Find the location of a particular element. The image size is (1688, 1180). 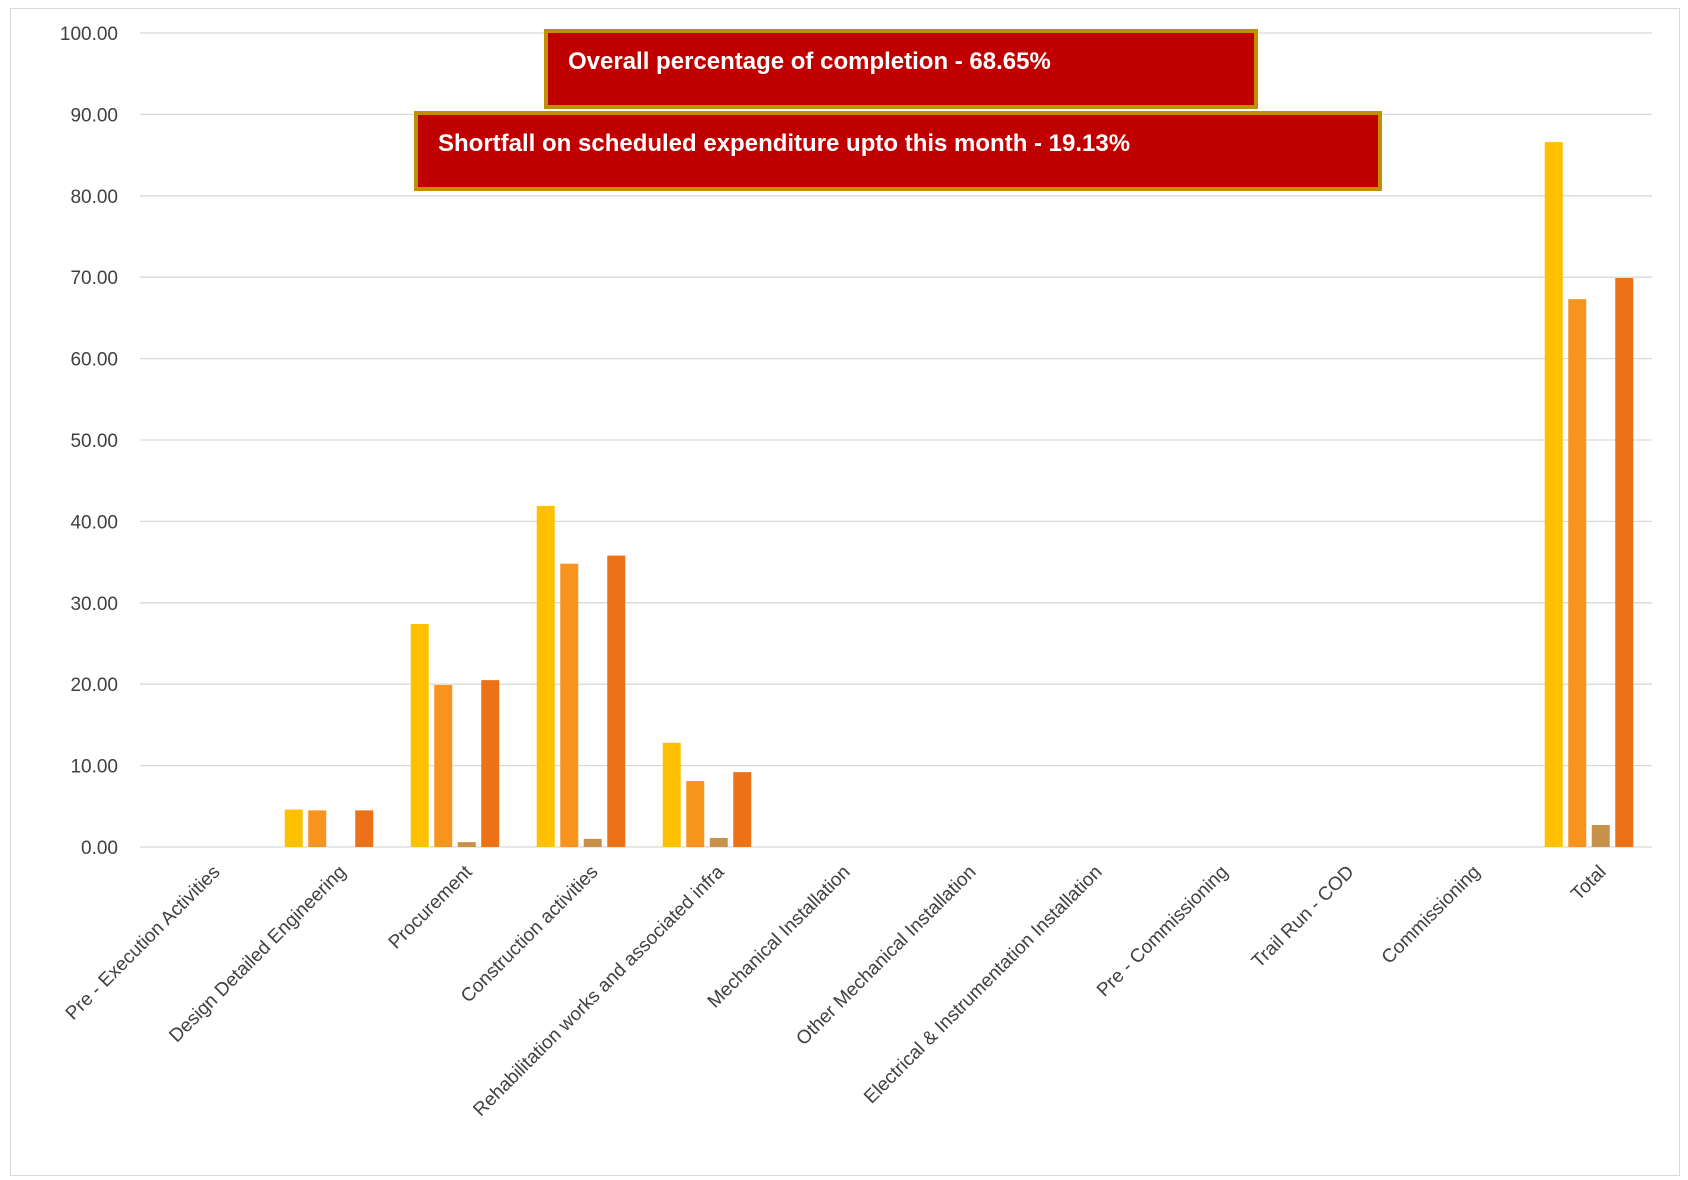

y-tick-label: 90.00 is located at coordinates (94, 115).